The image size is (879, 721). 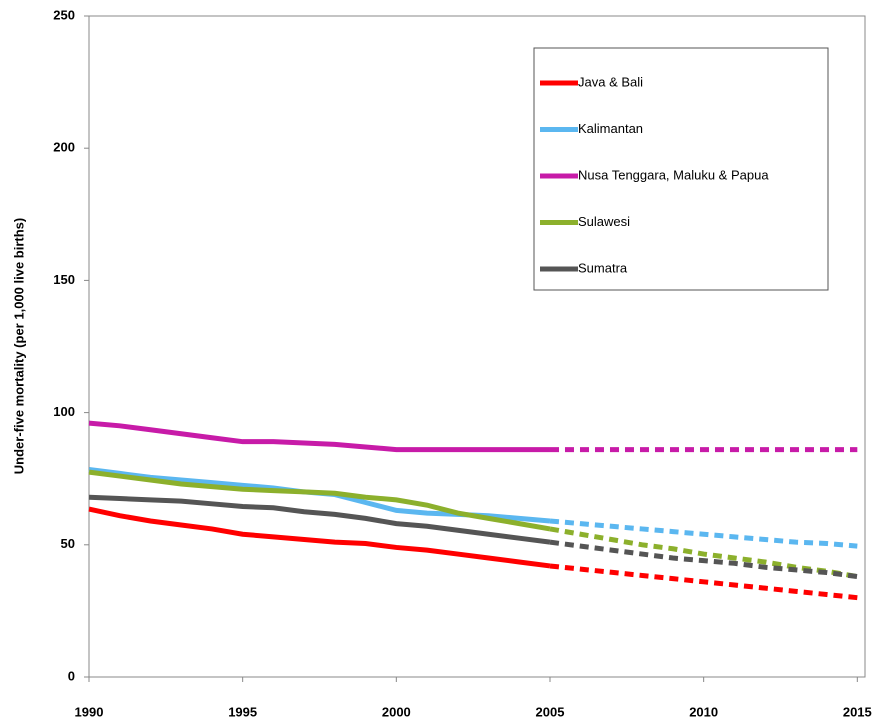 What do you see at coordinates (89, 711) in the screenshot?
I see `x-tick-label: 1990` at bounding box center [89, 711].